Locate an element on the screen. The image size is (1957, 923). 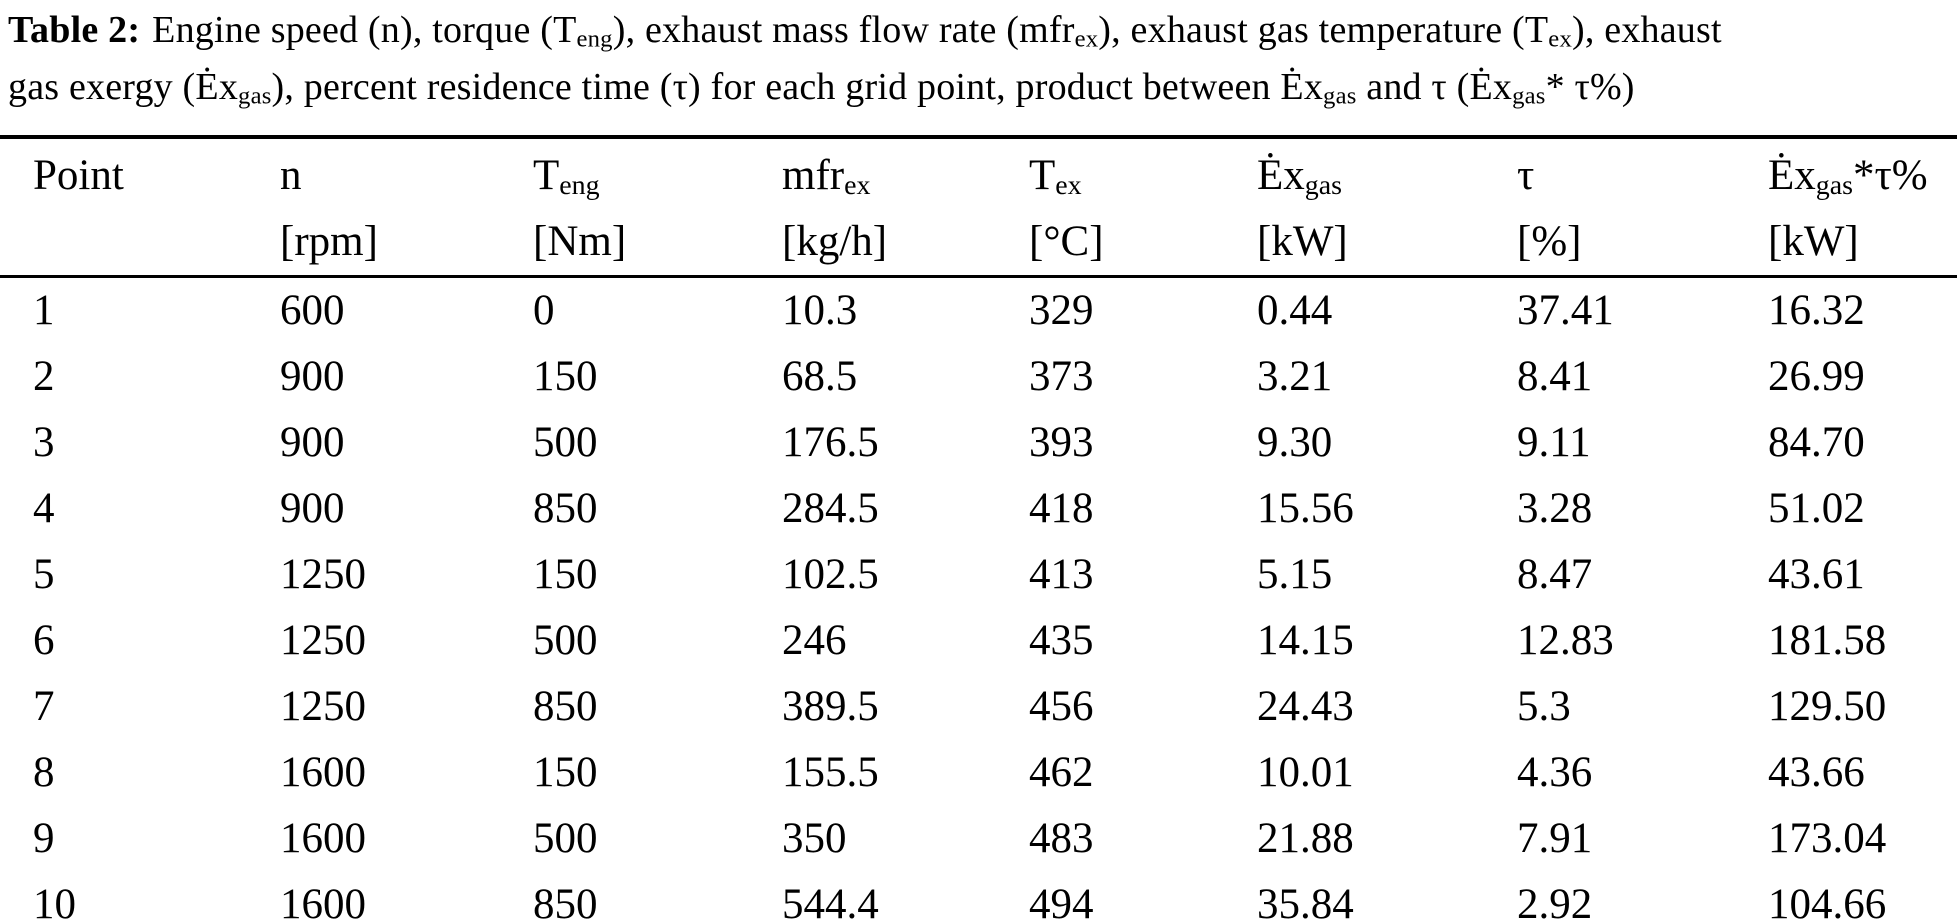
table-row: 5 1250 150 102.5 413 5.15 8.47 43.61 is located at coordinates (978, 575).